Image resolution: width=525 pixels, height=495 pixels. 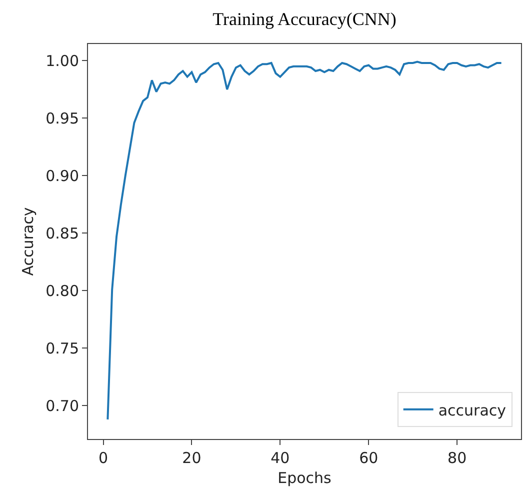 I want to click on x-tick-label: 0, so click(x=103, y=458).